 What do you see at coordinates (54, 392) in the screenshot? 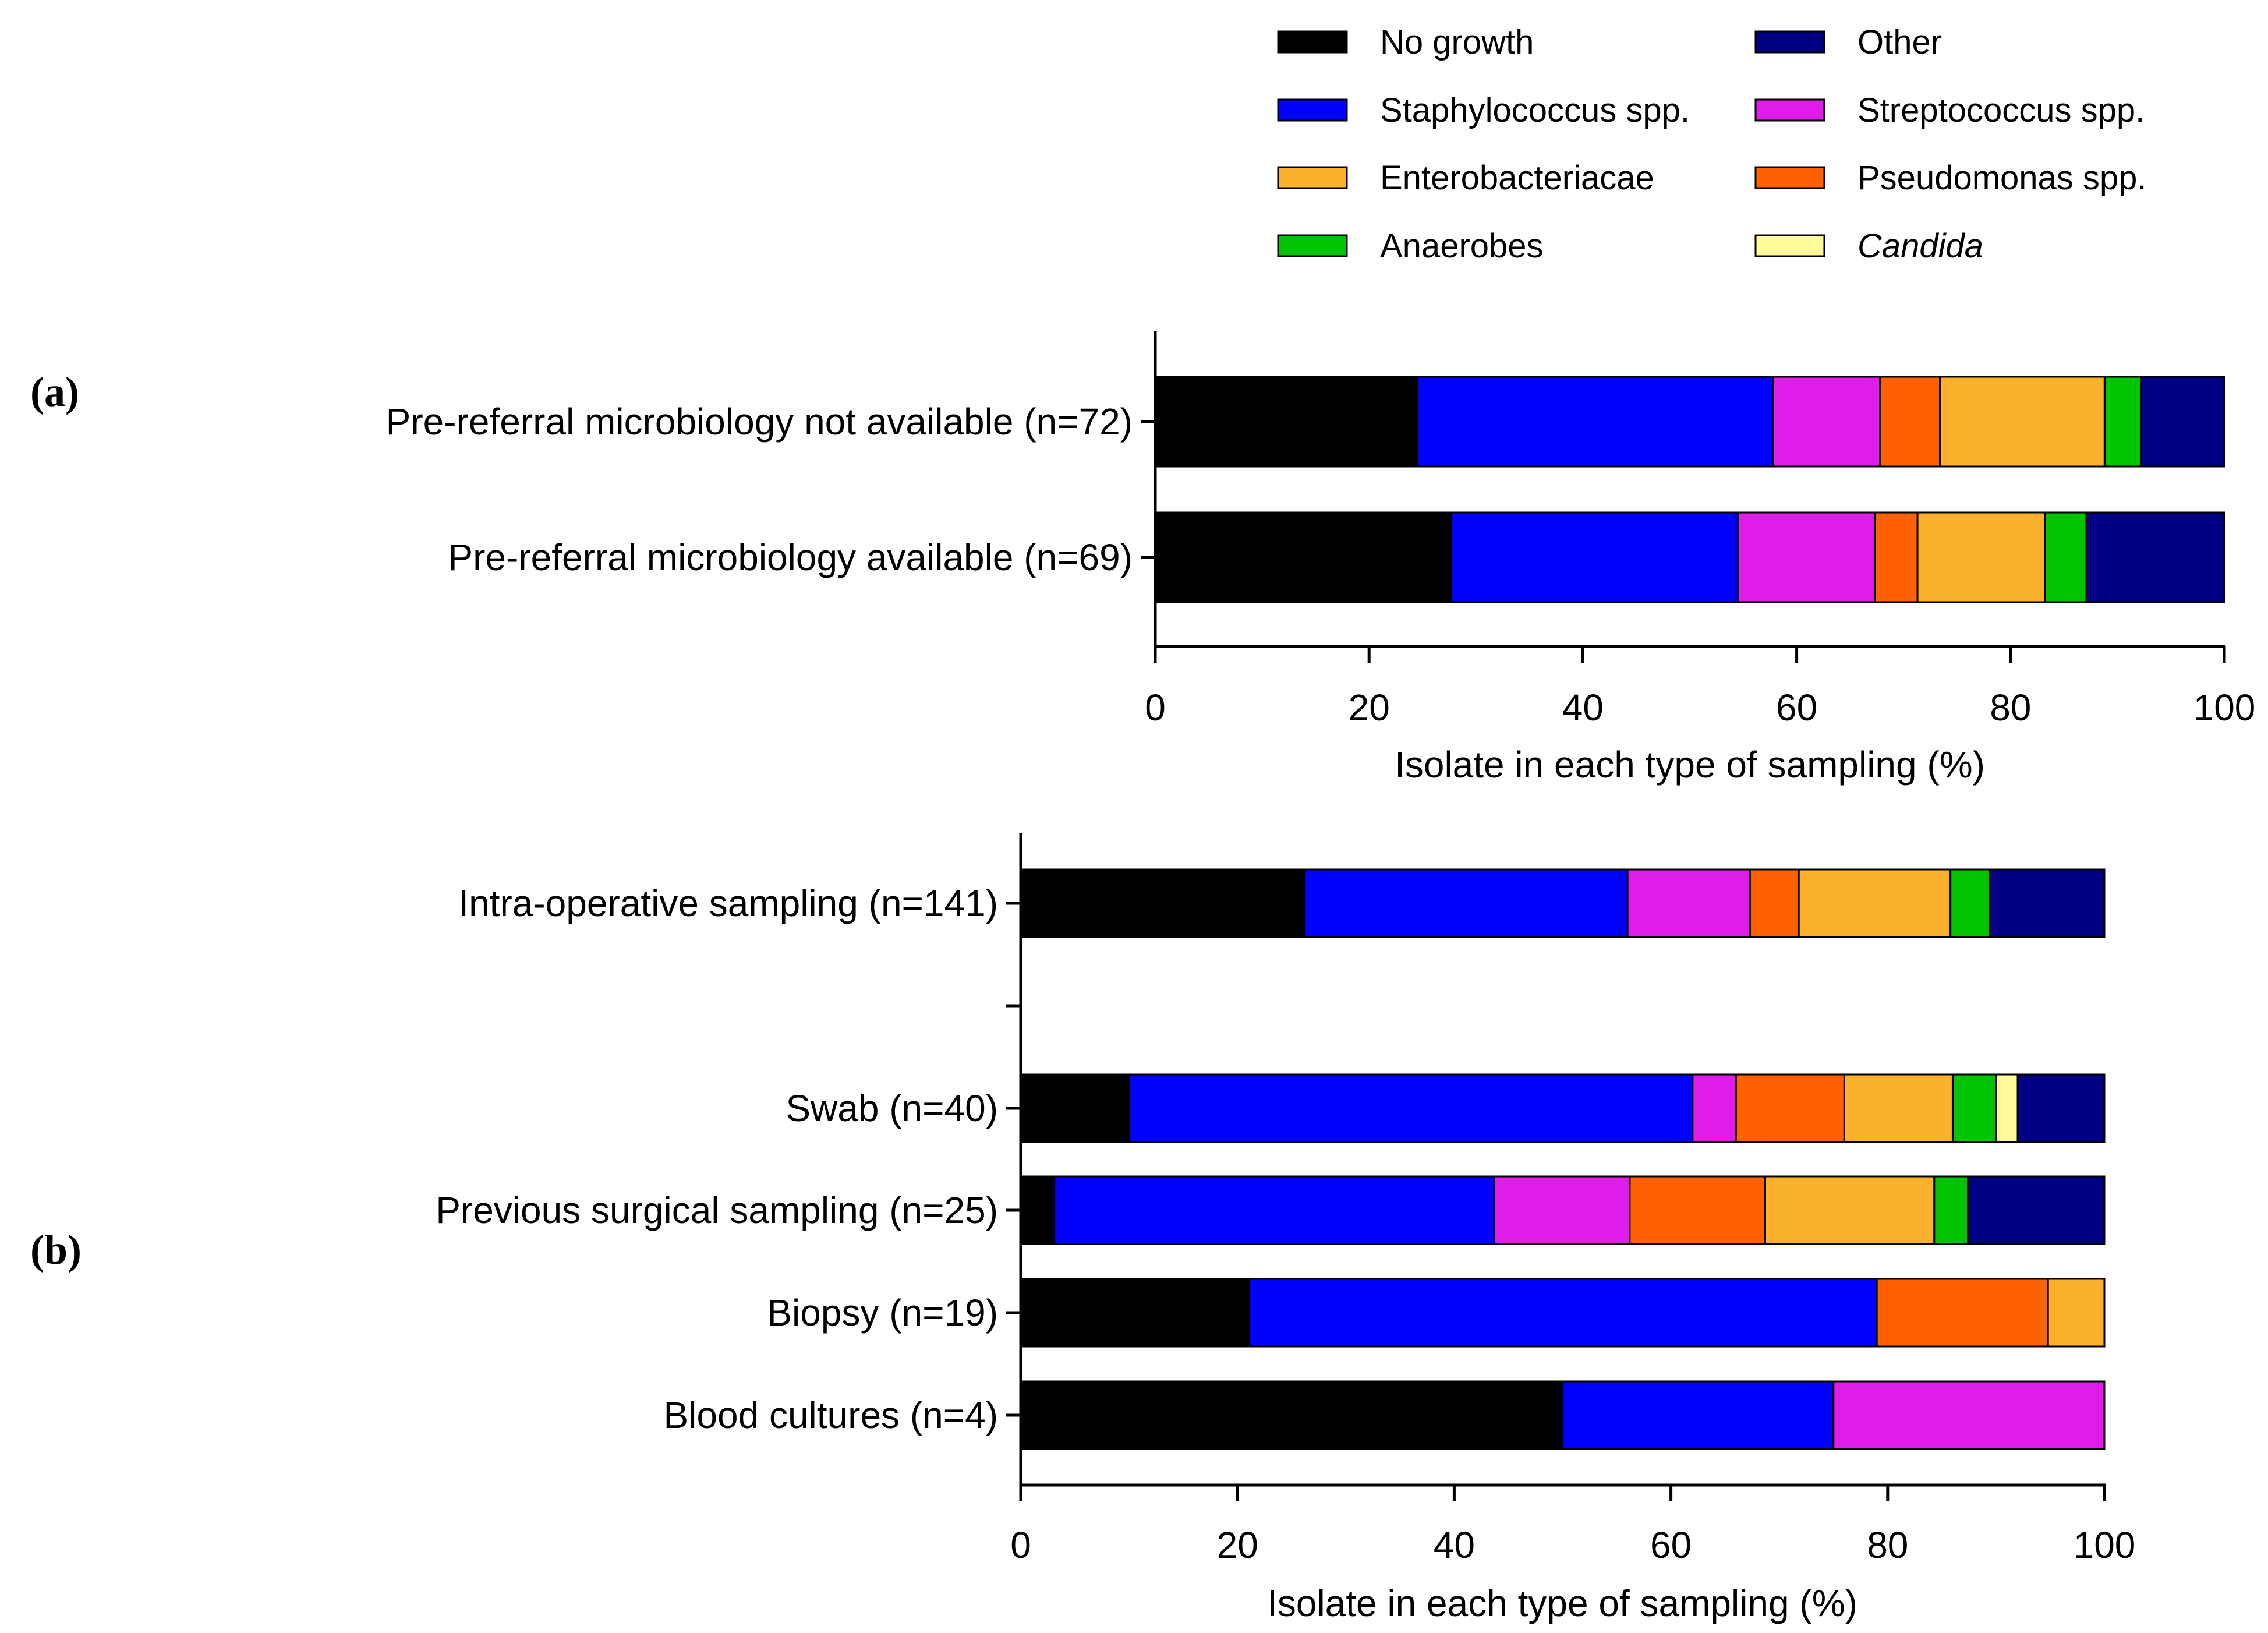
I see `panel-label-a: (a)` at bounding box center [54, 392].